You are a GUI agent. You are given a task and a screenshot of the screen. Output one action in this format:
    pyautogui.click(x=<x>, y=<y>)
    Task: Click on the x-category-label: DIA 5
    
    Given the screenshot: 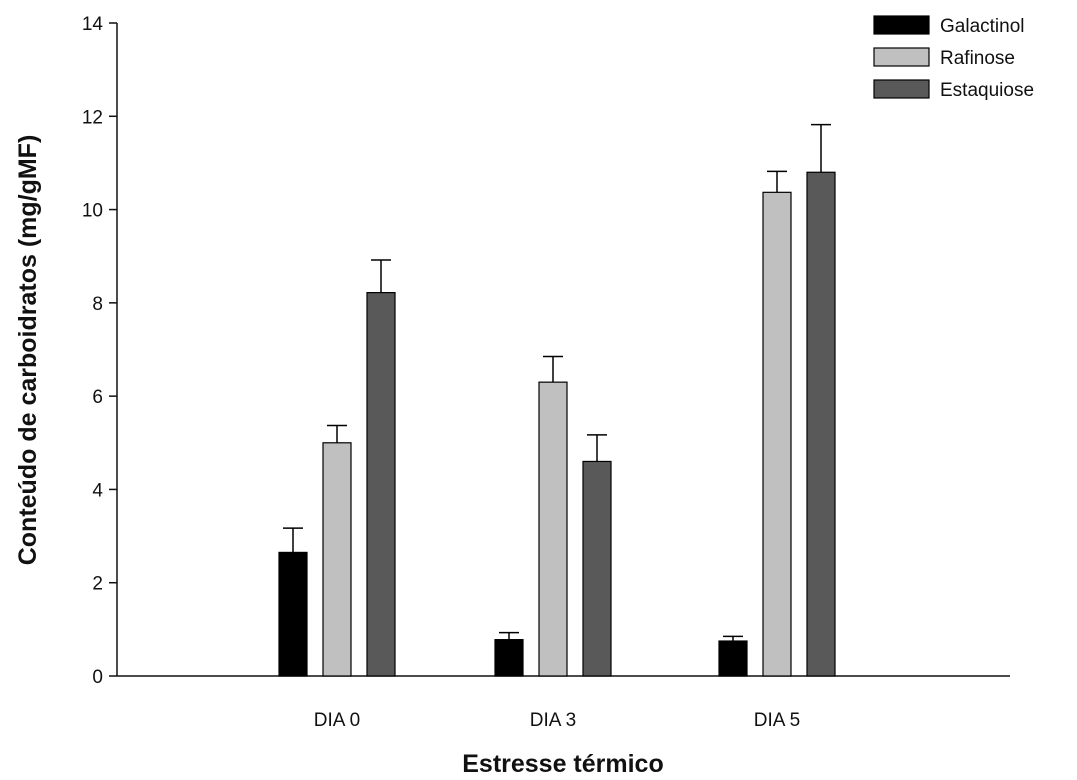 What is the action you would take?
    pyautogui.click(x=777, y=720)
    